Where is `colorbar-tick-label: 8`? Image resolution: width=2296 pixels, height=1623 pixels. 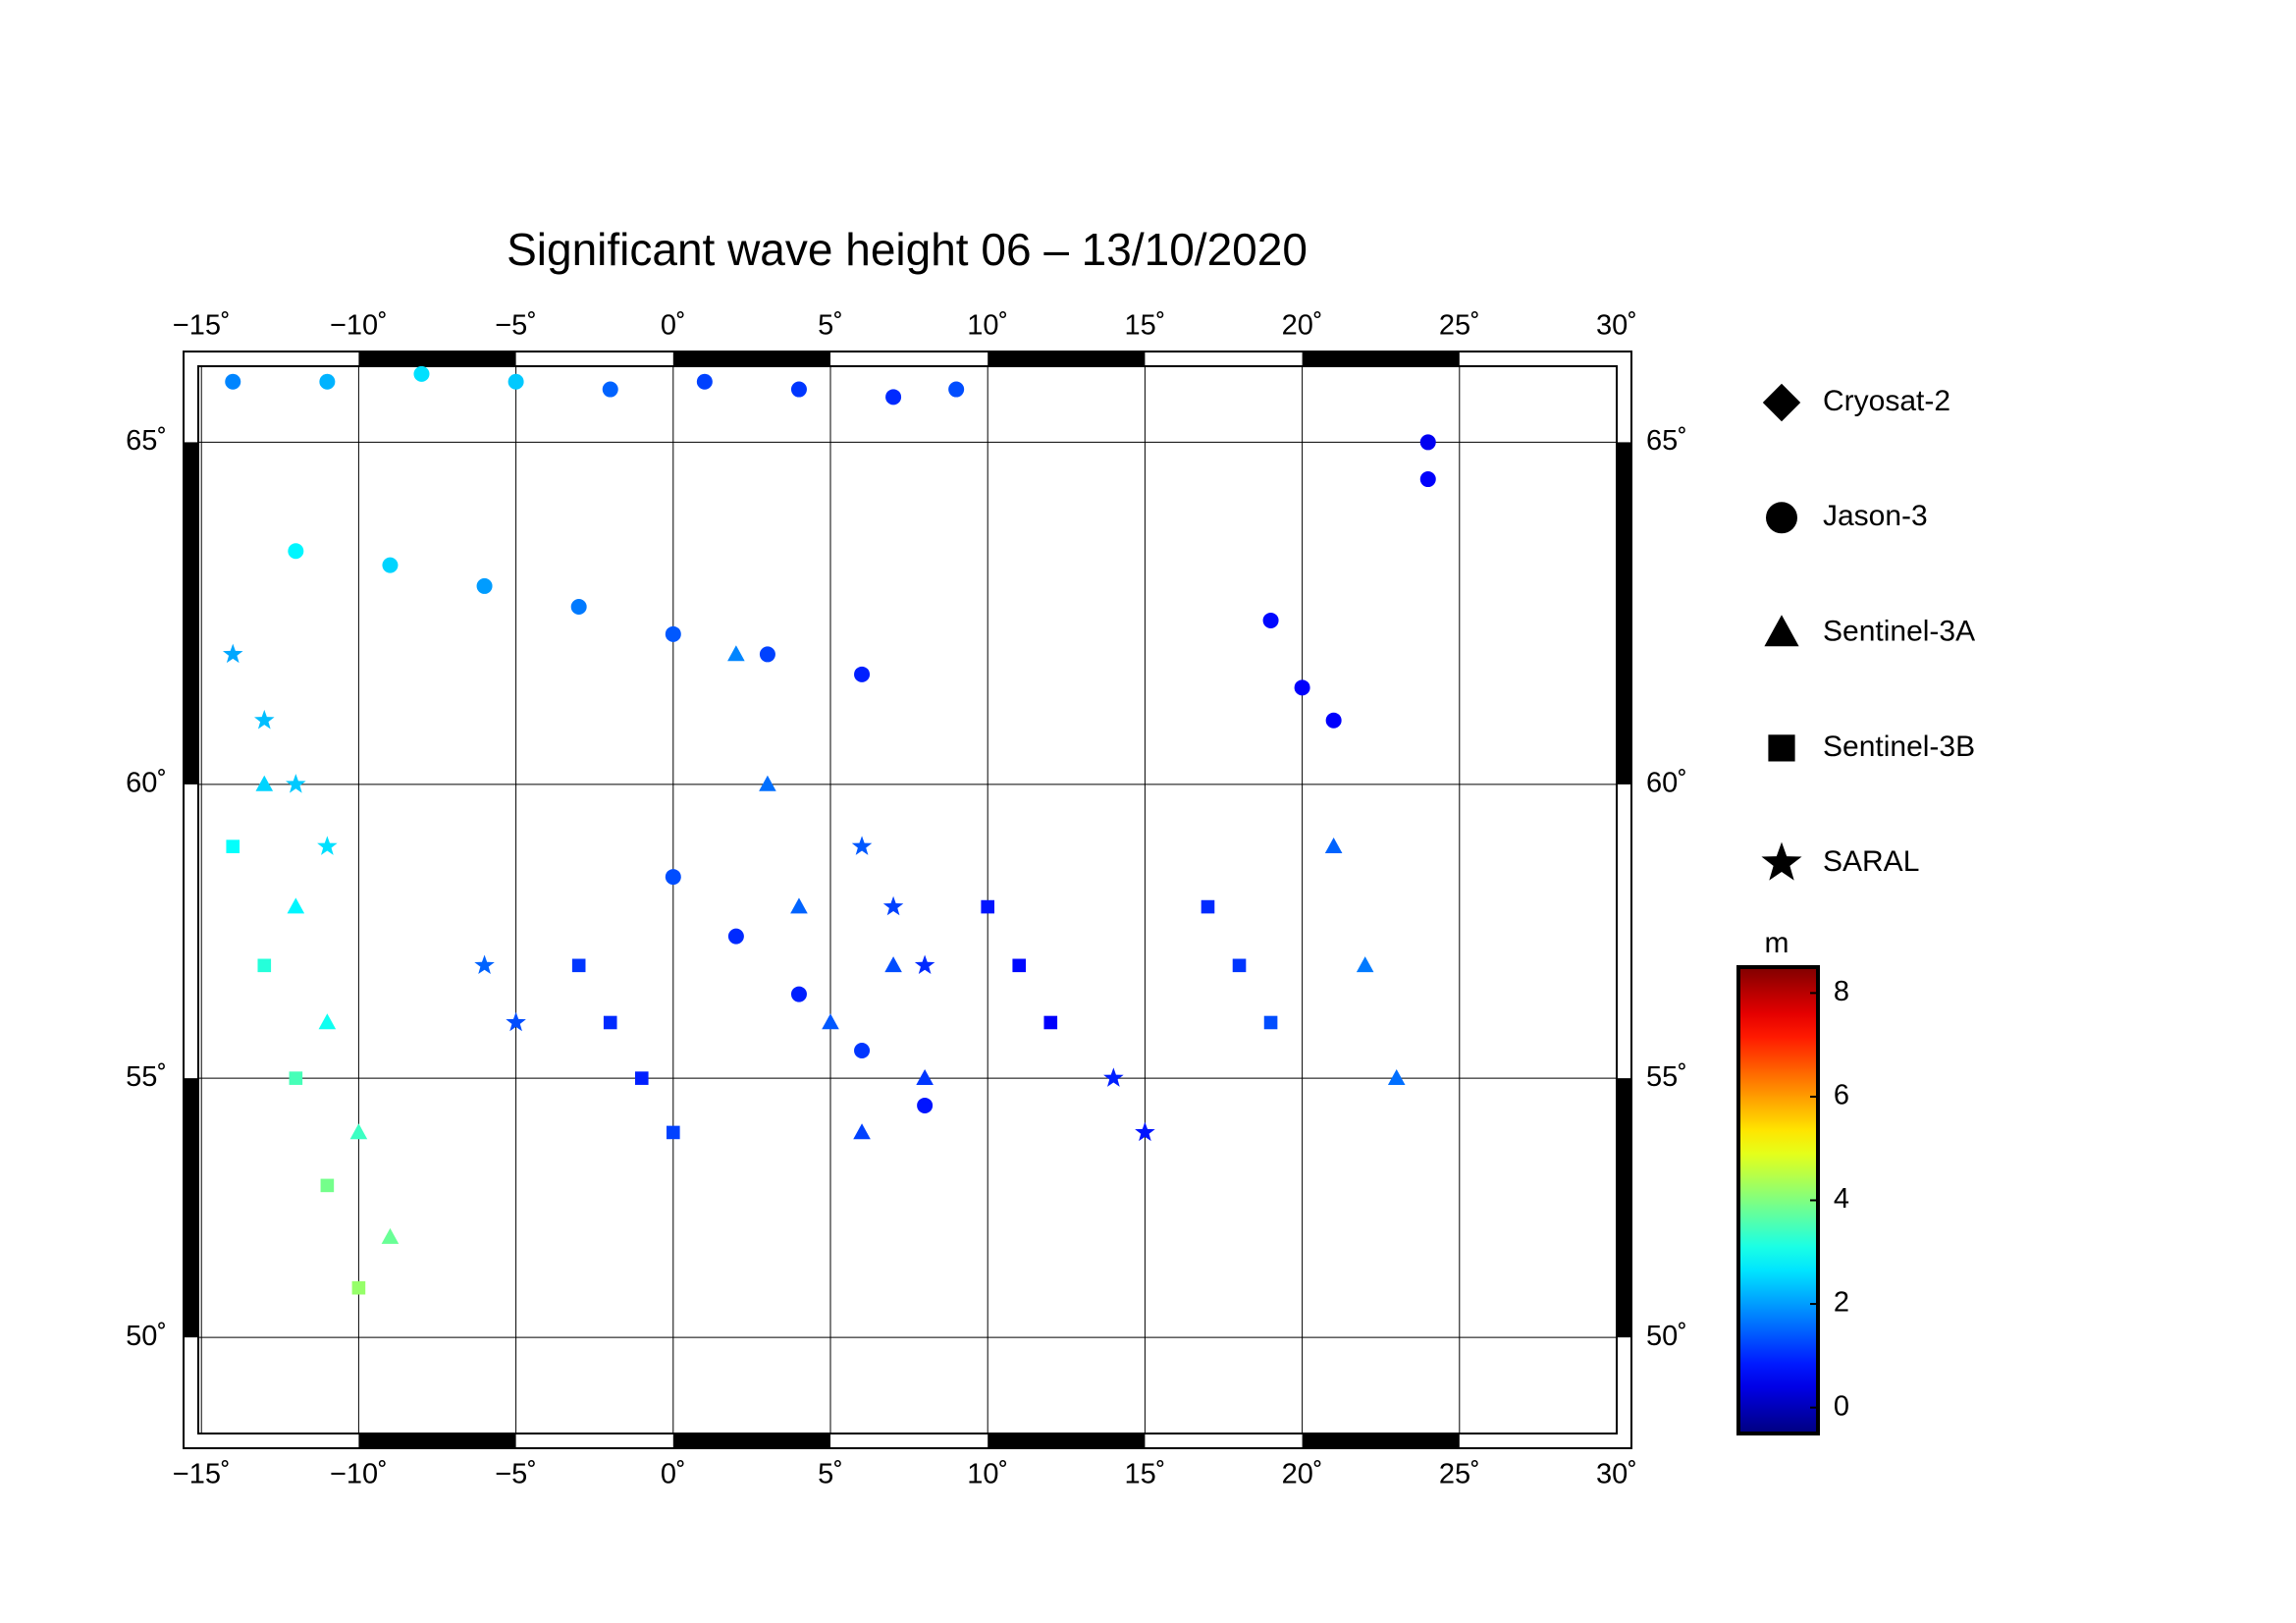 colorbar-tick-label: 8 is located at coordinates (1842, 991).